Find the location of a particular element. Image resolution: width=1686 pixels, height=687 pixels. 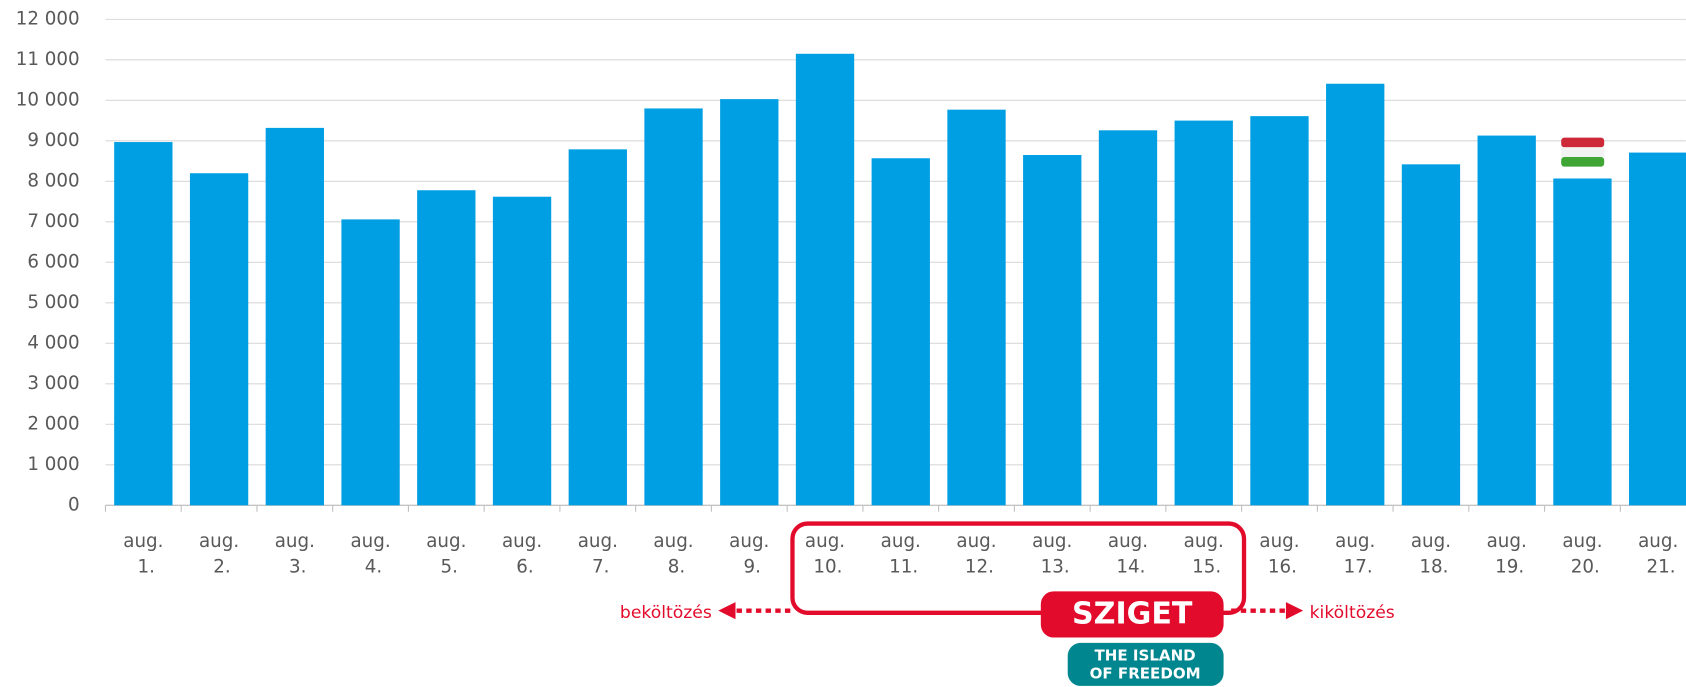

x-tick-label: aug. 8. is located at coordinates (673, 554).